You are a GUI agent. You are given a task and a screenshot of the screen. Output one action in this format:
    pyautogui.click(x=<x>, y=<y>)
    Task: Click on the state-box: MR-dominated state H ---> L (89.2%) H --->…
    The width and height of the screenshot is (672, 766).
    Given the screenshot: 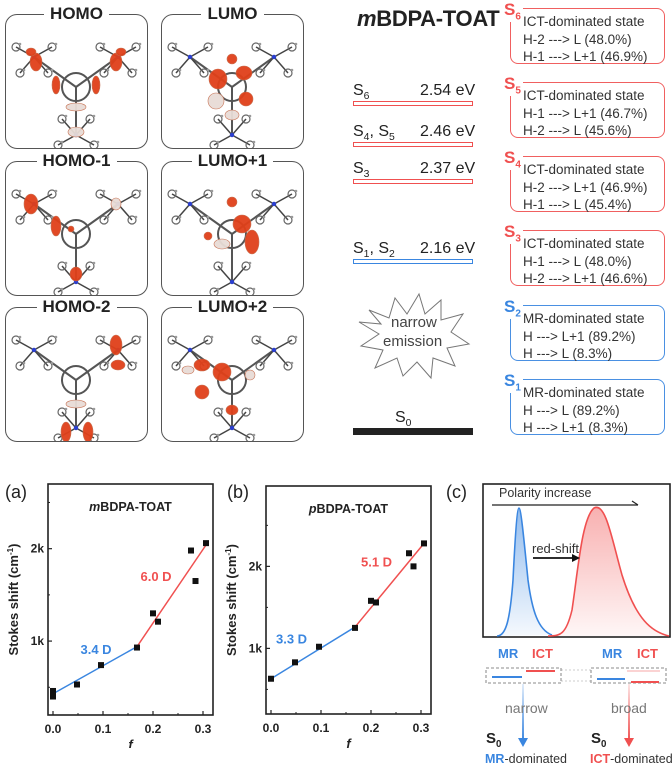 What is the action you would take?
    pyautogui.click(x=587, y=407)
    